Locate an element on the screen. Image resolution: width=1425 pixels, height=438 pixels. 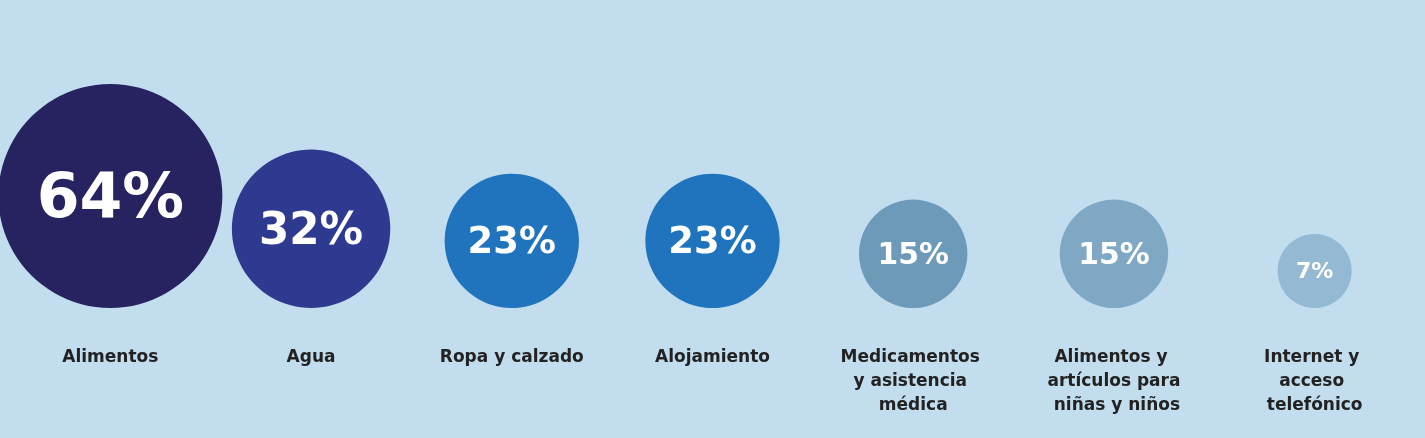
data-label: 7% is located at coordinates (1314, 271).